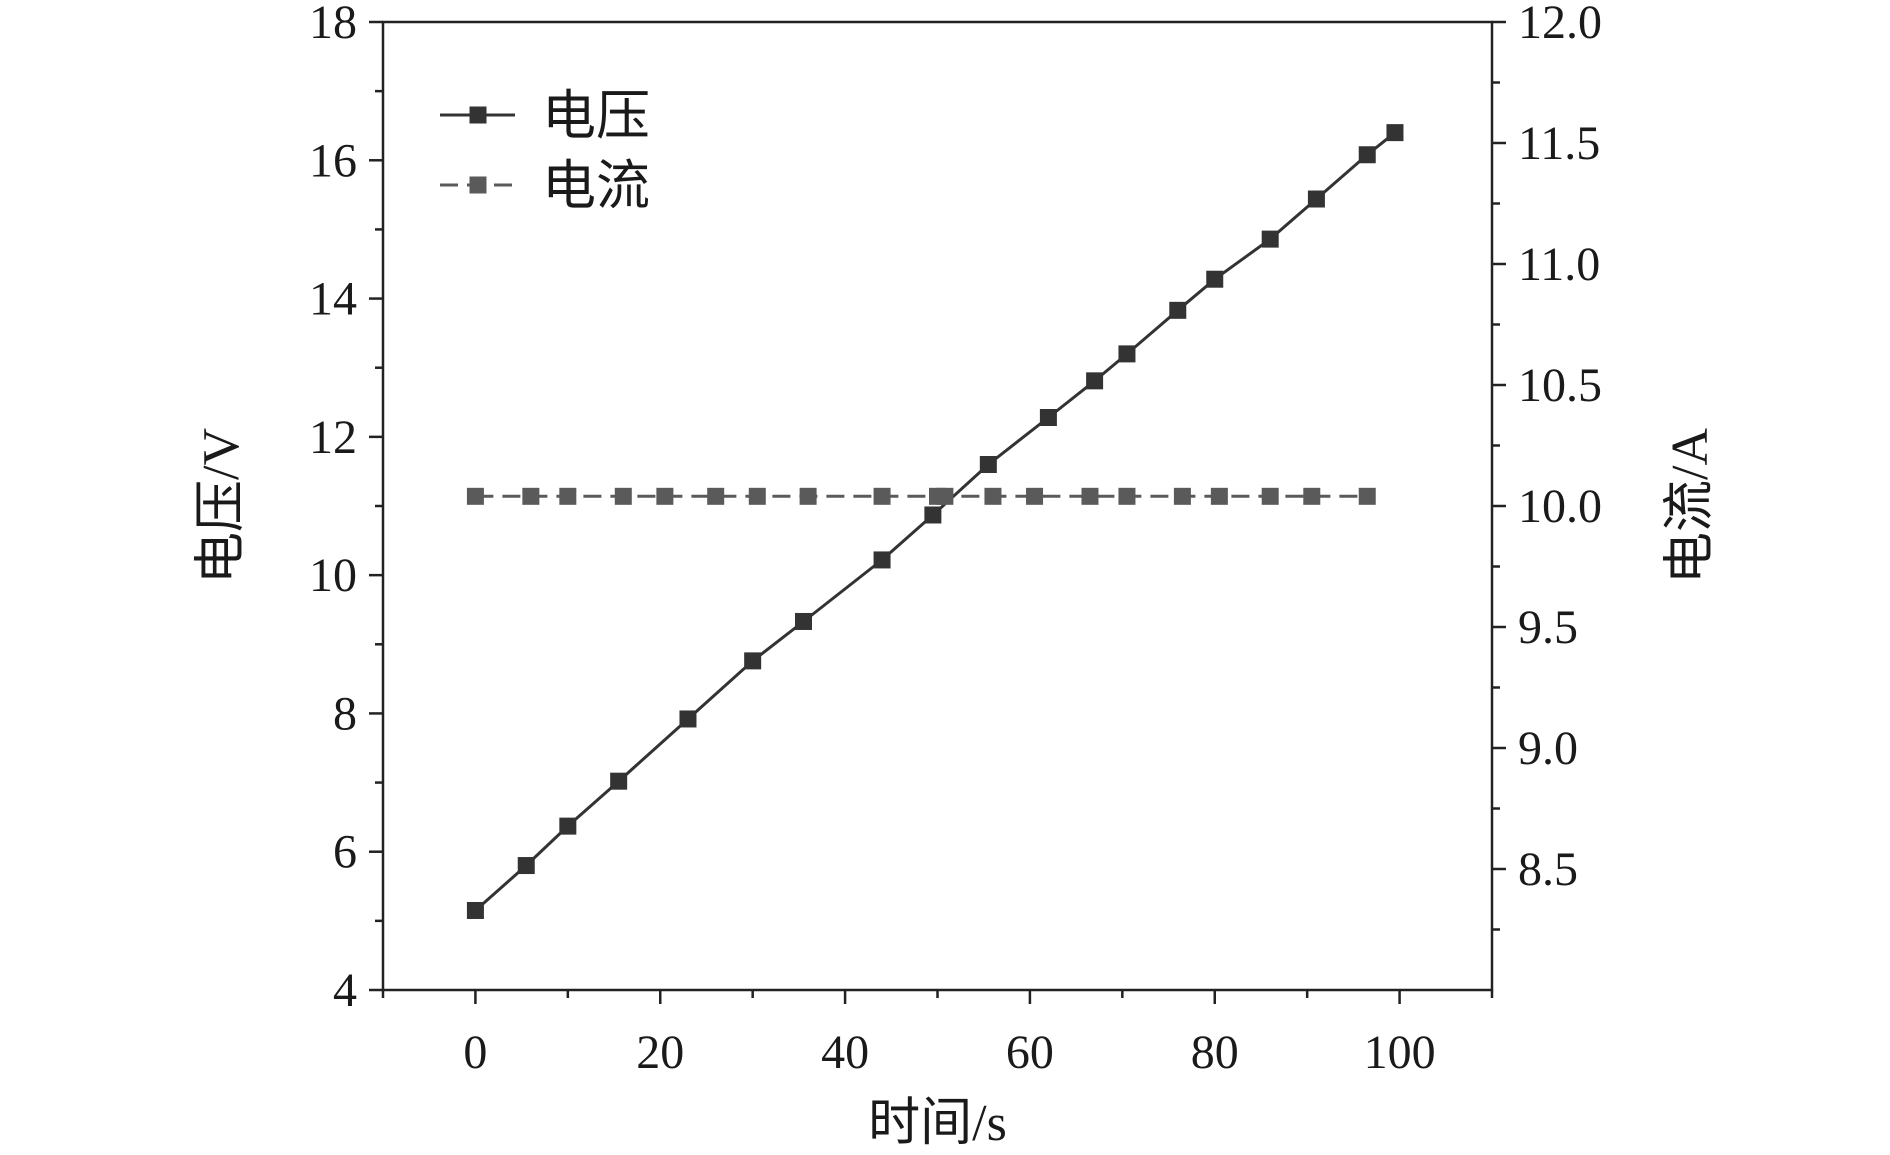 The height and width of the screenshot is (1155, 1890). What do you see at coordinates (1548, 748) in the screenshot?
I see `y-right-tick-label: 9.0` at bounding box center [1548, 748].